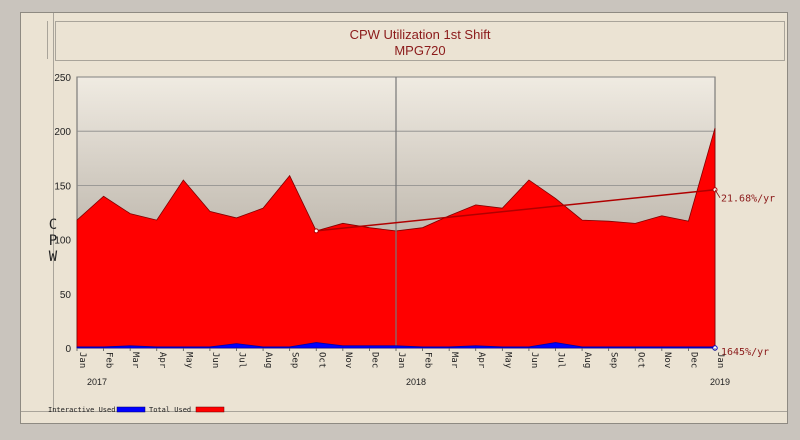 Image resolution: width=800 pixels, height=440 pixels. Describe the element at coordinates (131, 409) in the screenshot. I see `legend-swatch-interactive` at that location.